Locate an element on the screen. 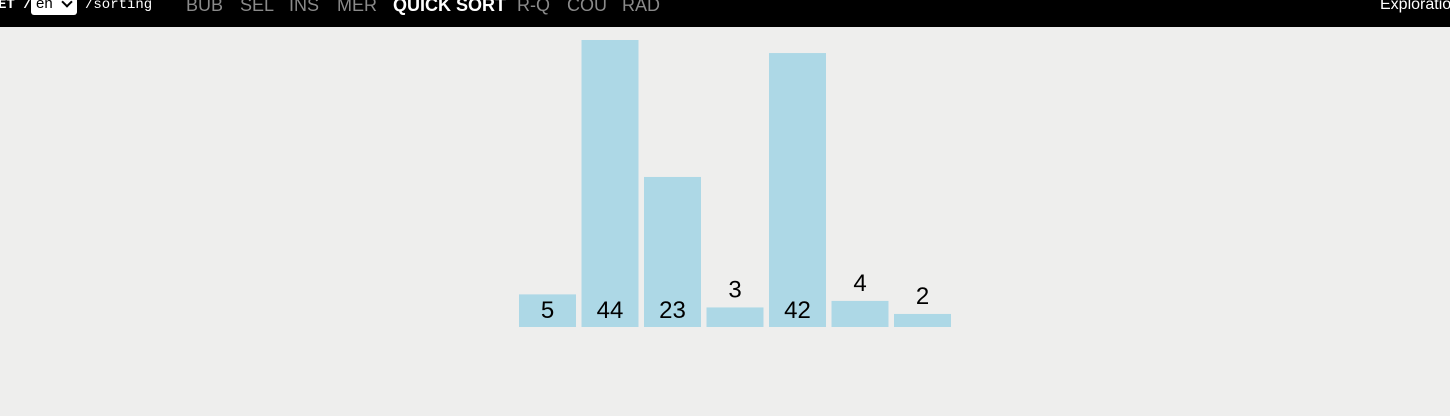  tab-radix-sort: RAD is located at coordinates (641, 7).